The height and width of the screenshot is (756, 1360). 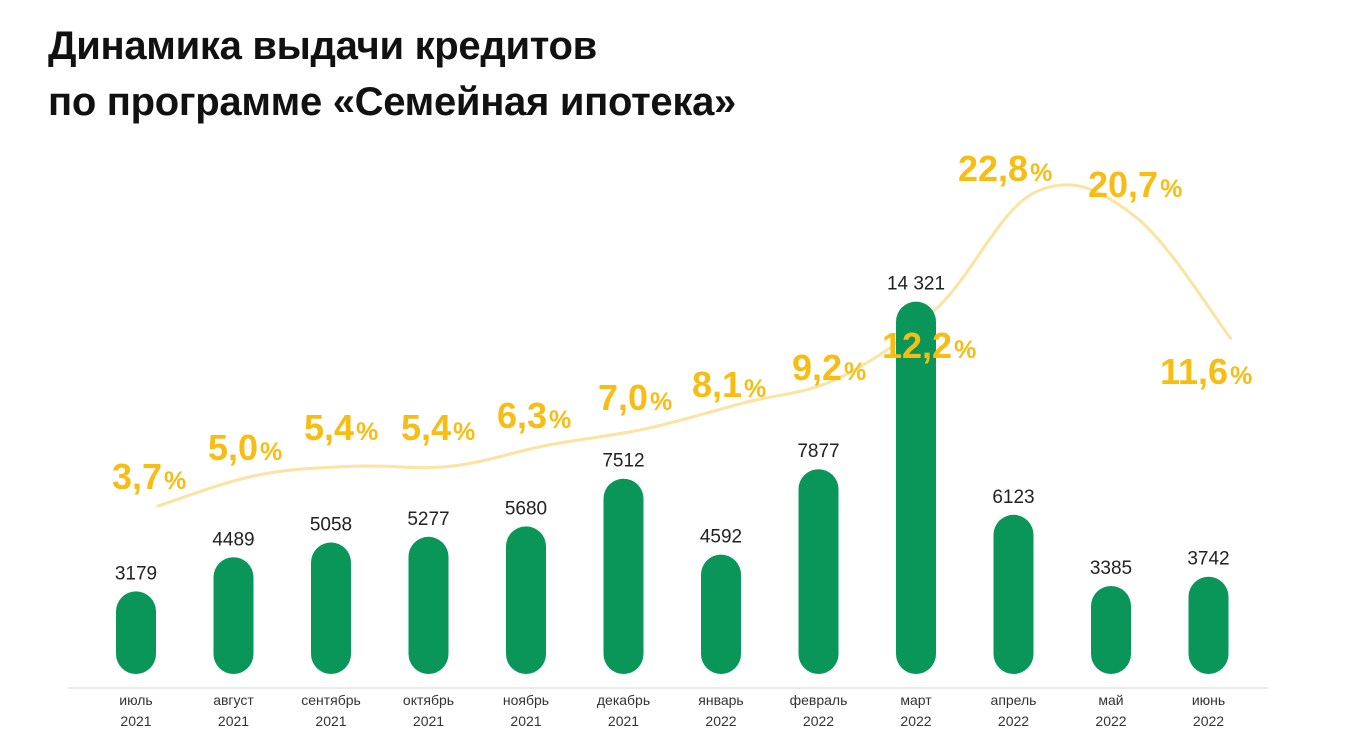 What do you see at coordinates (136, 573) in the screenshot?
I see `bar-value-label: 3179` at bounding box center [136, 573].